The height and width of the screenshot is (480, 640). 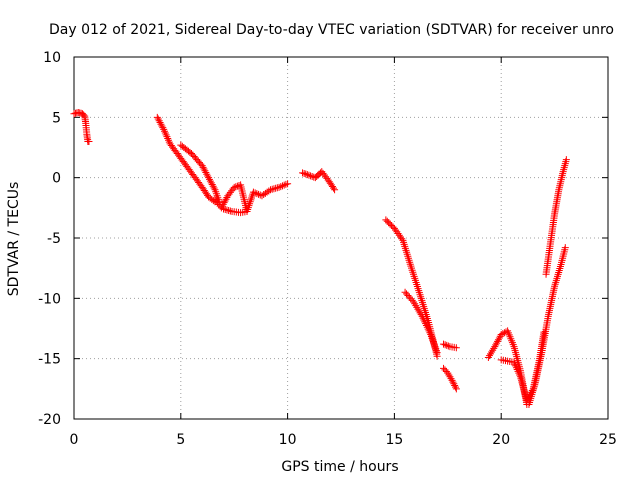 I want to click on x-tick-label: 0, so click(x=74, y=440).